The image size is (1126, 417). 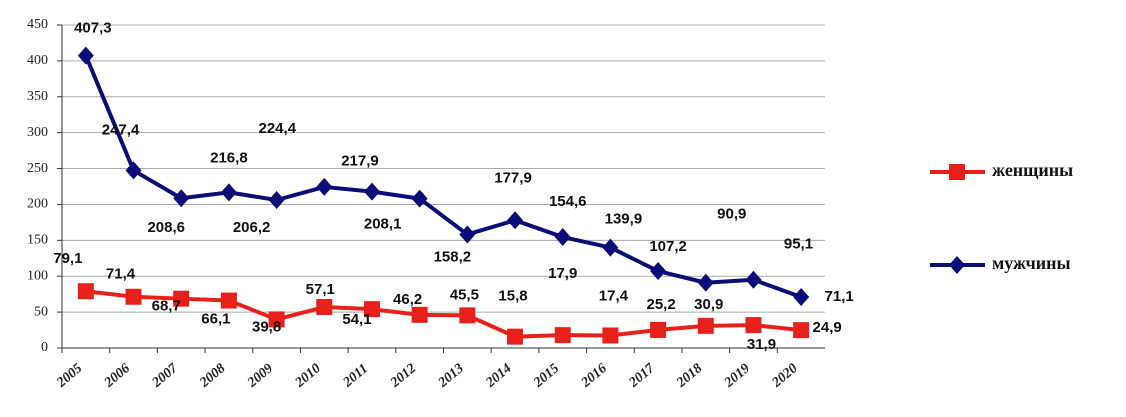 I want to click on value-label: 208,6, so click(x=166, y=227).